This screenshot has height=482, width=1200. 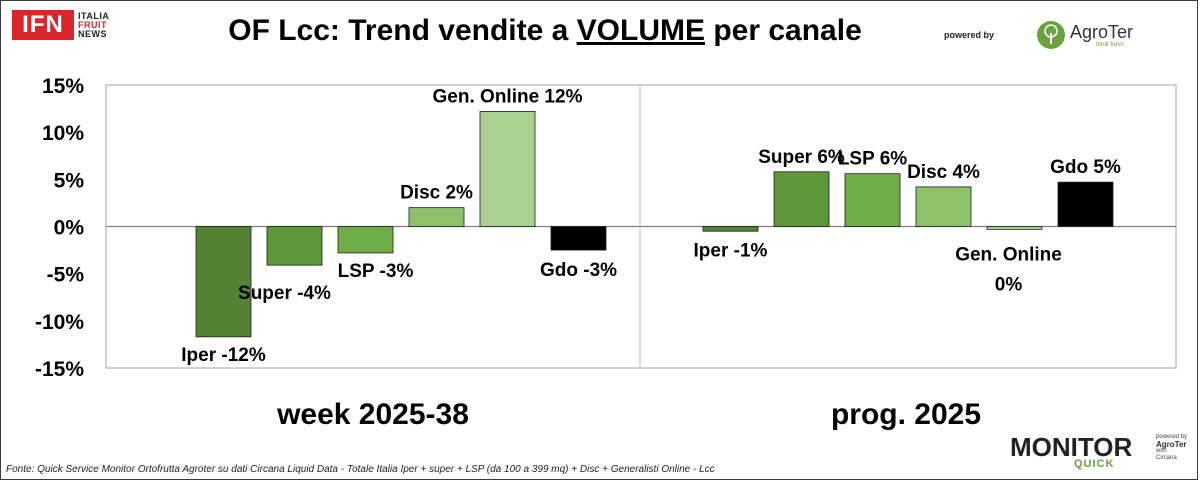 I want to click on chart-title-prefix: OF Lcc: Trend vendite a, so click(x=402, y=30).